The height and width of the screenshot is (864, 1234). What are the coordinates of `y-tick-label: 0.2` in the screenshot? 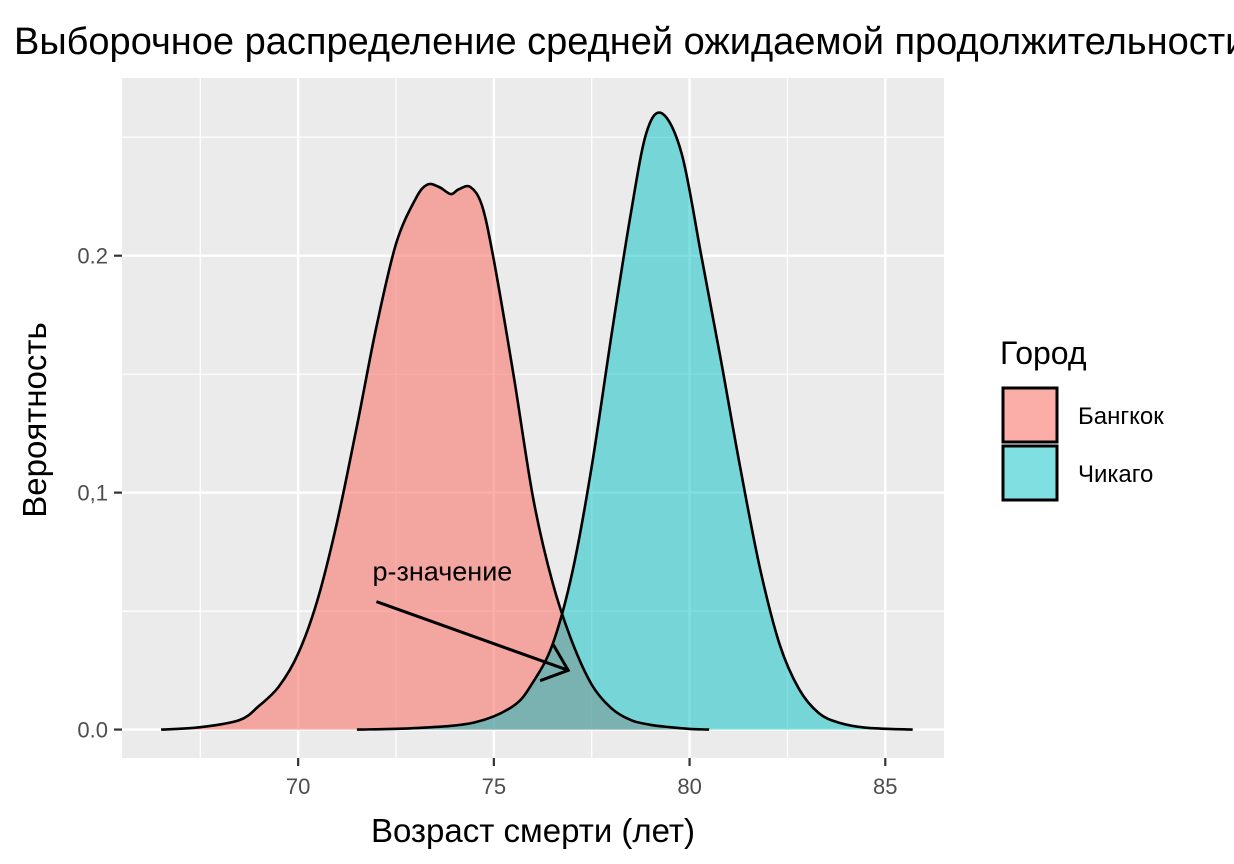 It's located at (92, 256).